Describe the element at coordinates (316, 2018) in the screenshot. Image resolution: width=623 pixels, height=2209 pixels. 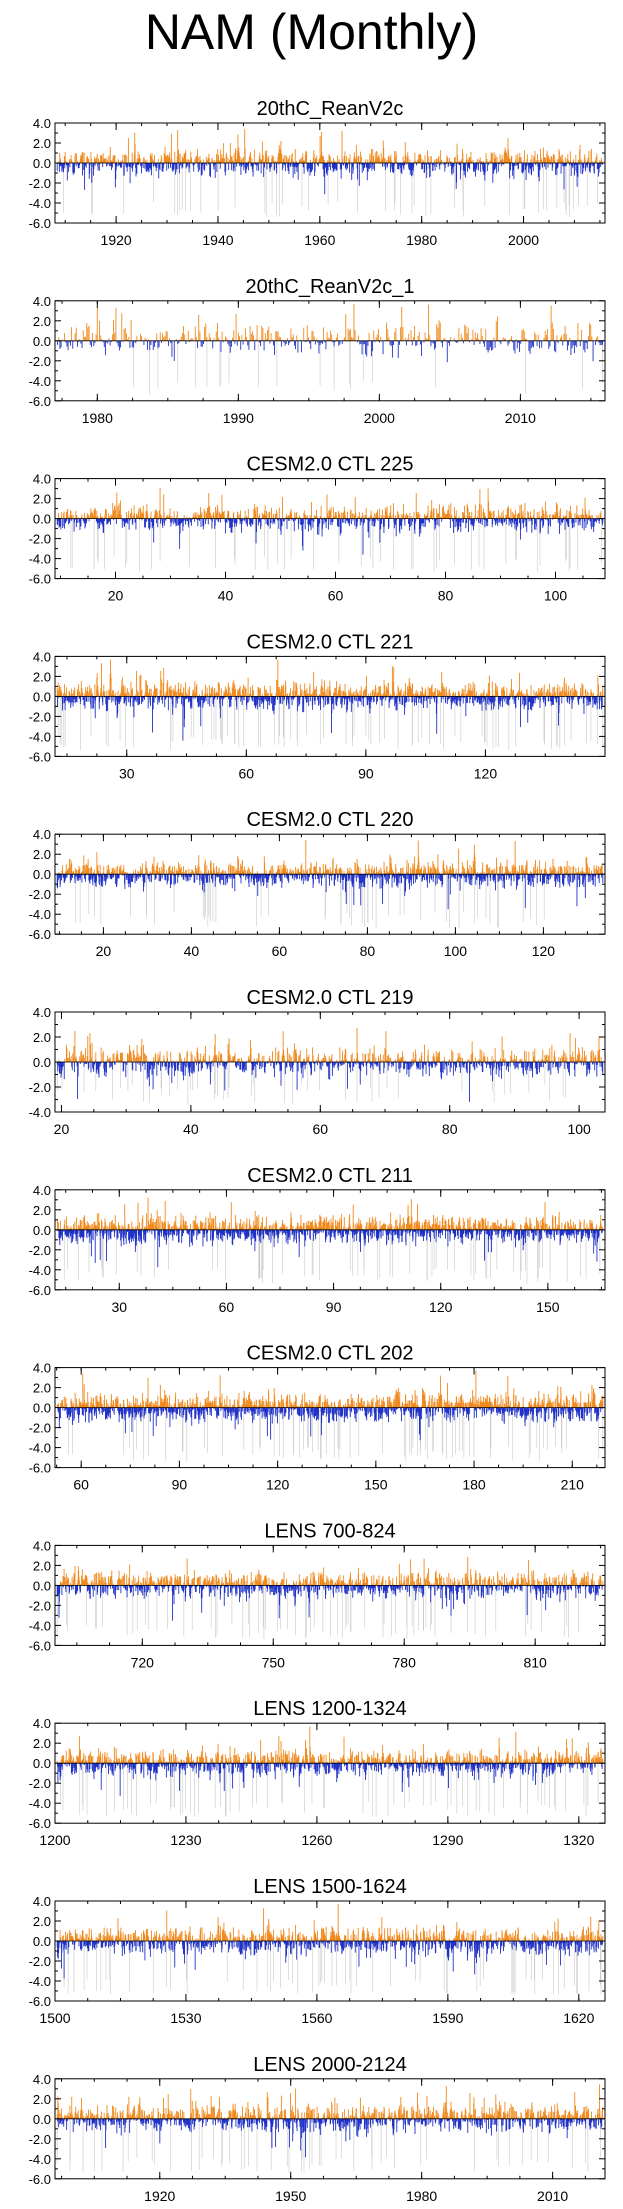
I see `x-tick-label: 1560` at that location.